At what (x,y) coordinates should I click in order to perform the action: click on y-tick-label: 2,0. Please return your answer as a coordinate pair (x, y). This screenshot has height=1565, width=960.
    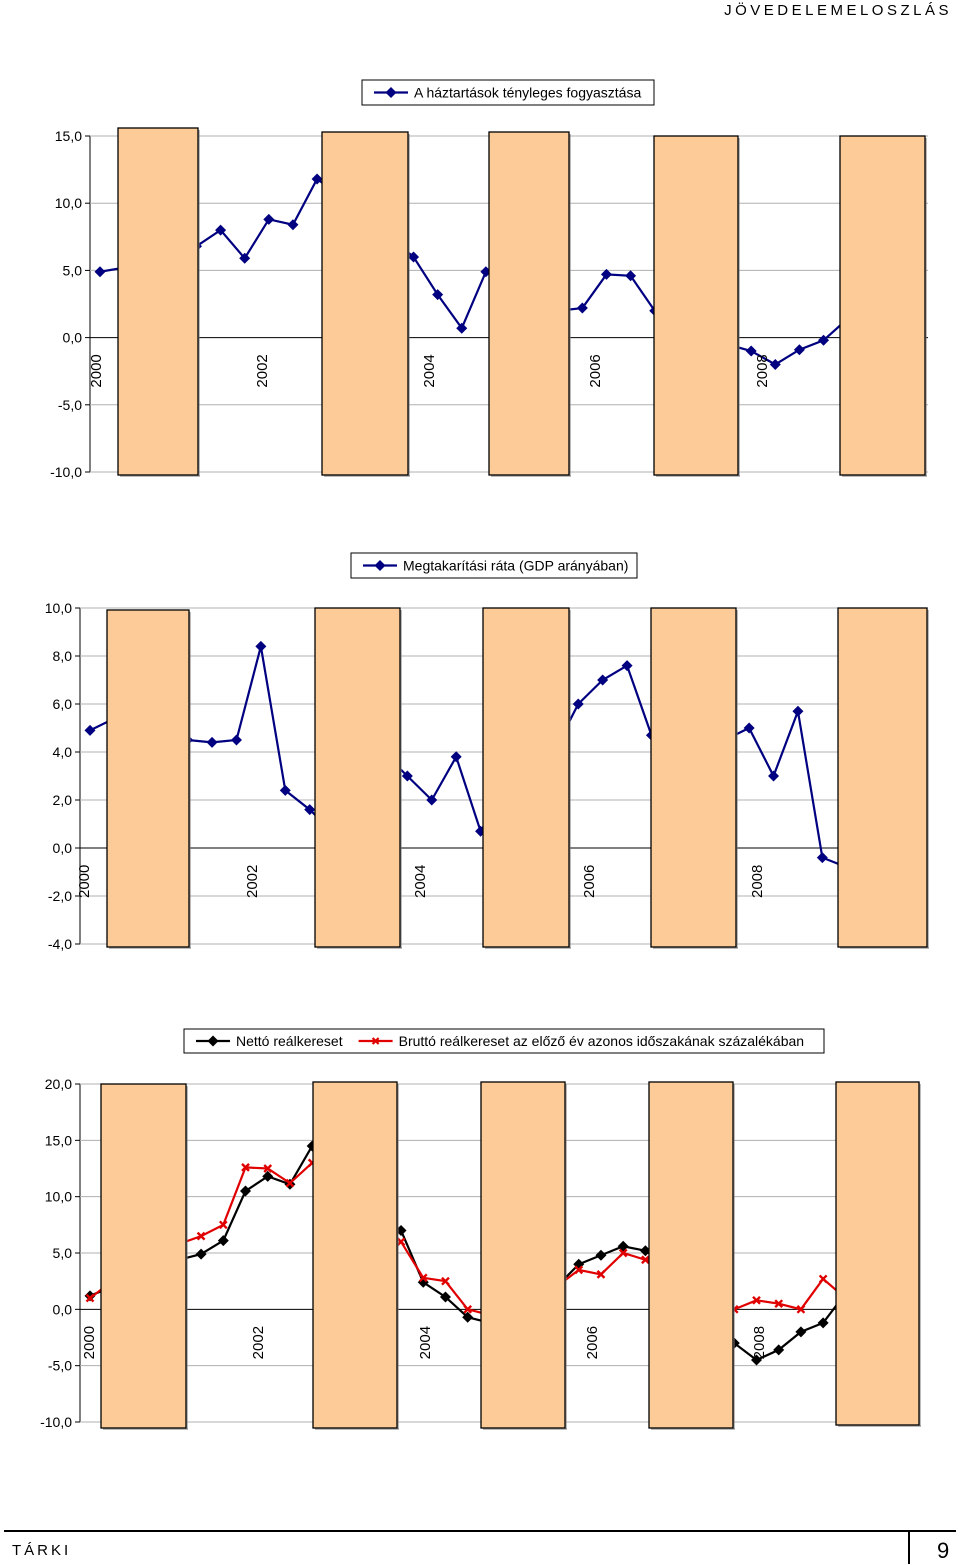
    Looking at the image, I should click on (63, 800).